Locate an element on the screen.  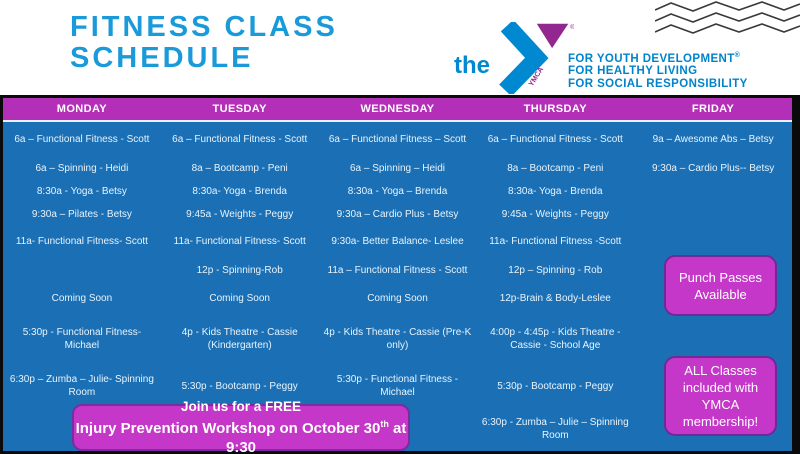
registered-mark: ® is located at coordinates (737, 55).